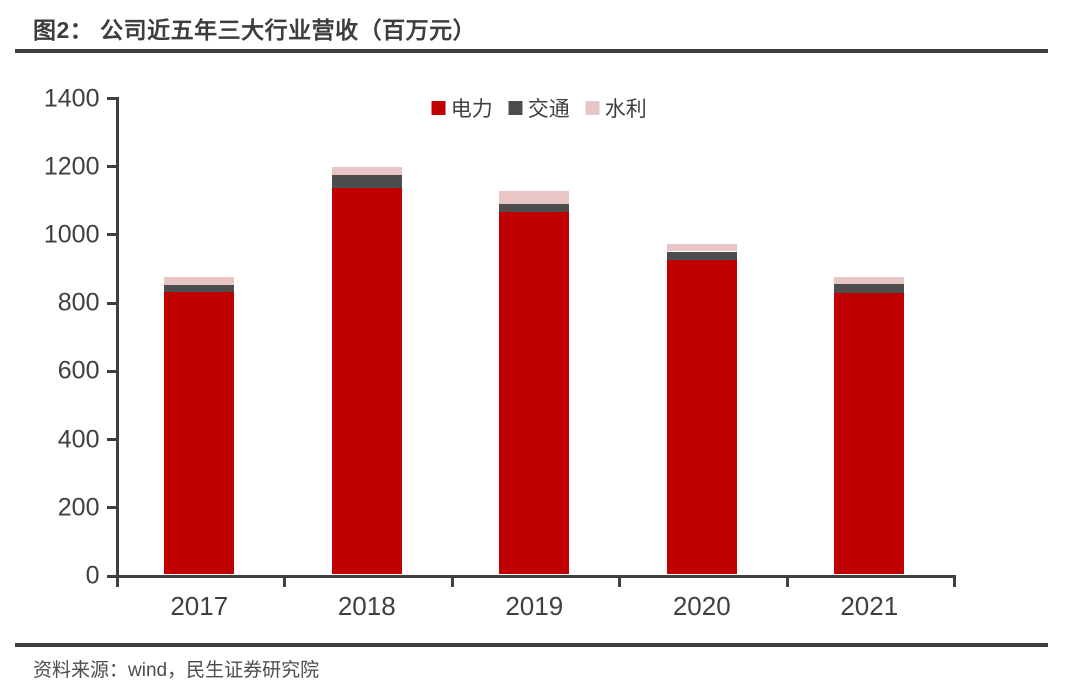  What do you see at coordinates (176, 670) in the screenshot?
I see `source-note: 资料来源：wind，民生证券研究院` at bounding box center [176, 670].